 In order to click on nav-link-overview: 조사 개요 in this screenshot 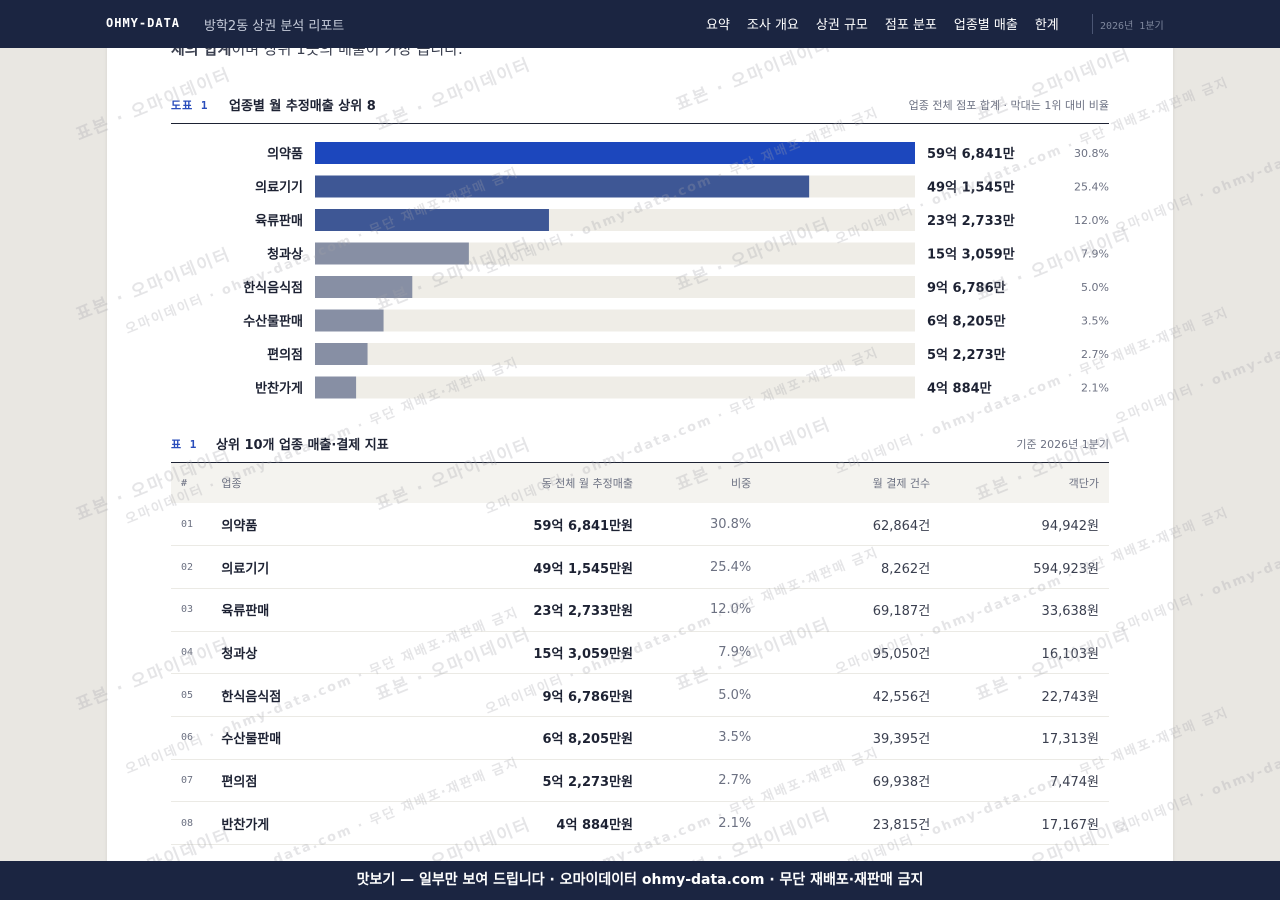, I will do `click(772, 25)`.